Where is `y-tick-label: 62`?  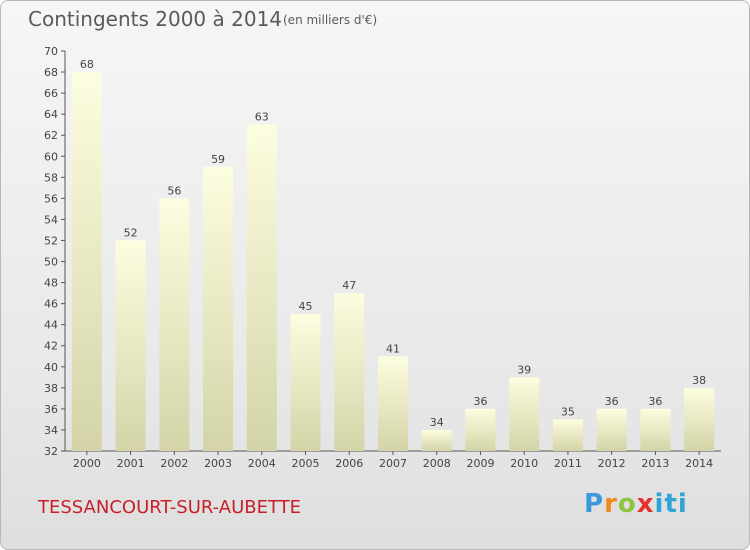 y-tick-label: 62 is located at coordinates (51, 135).